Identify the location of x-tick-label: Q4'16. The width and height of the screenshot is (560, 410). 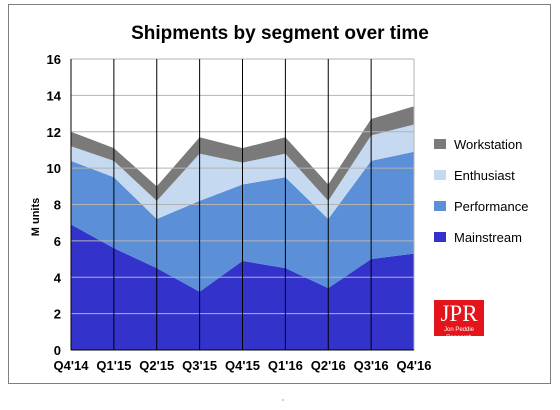
(414, 365).